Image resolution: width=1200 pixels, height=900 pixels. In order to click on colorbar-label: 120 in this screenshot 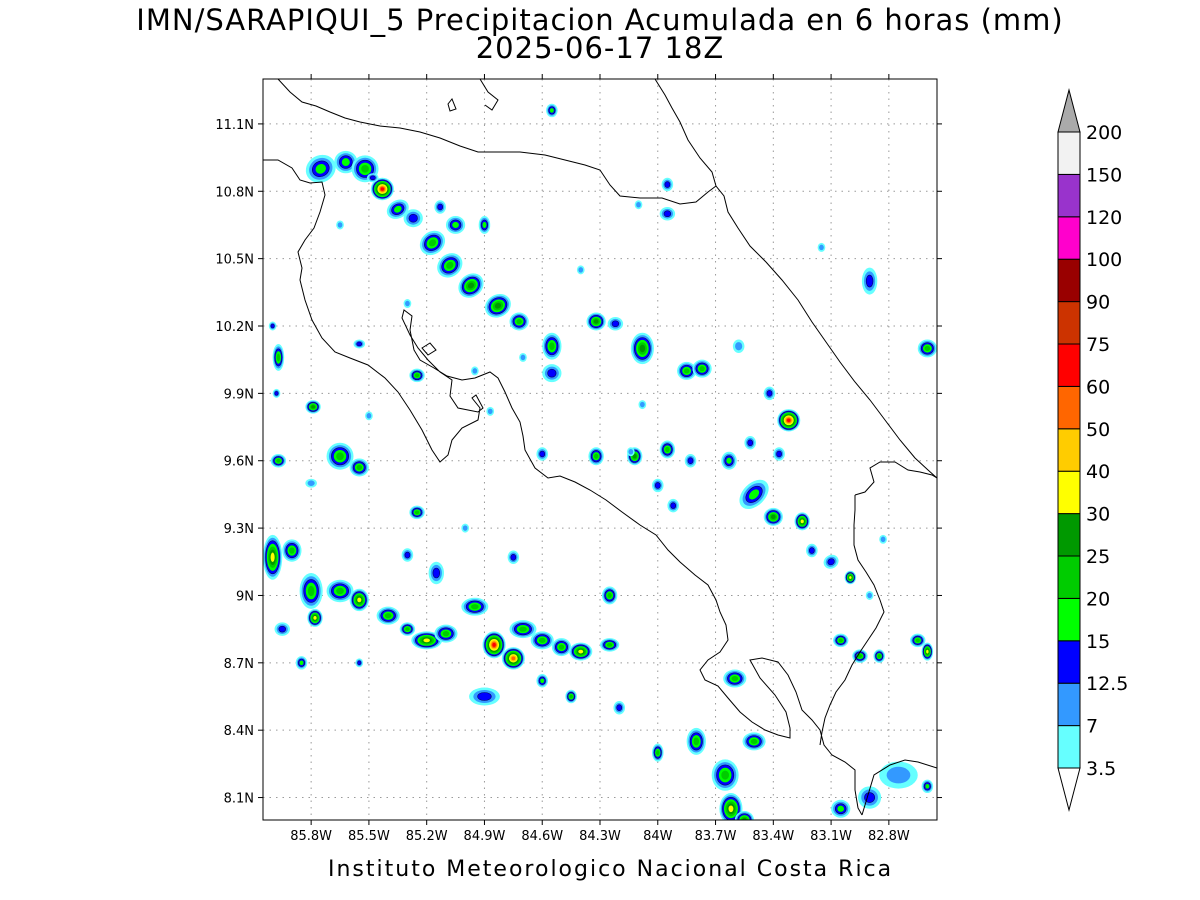, I will do `click(1104, 218)`.